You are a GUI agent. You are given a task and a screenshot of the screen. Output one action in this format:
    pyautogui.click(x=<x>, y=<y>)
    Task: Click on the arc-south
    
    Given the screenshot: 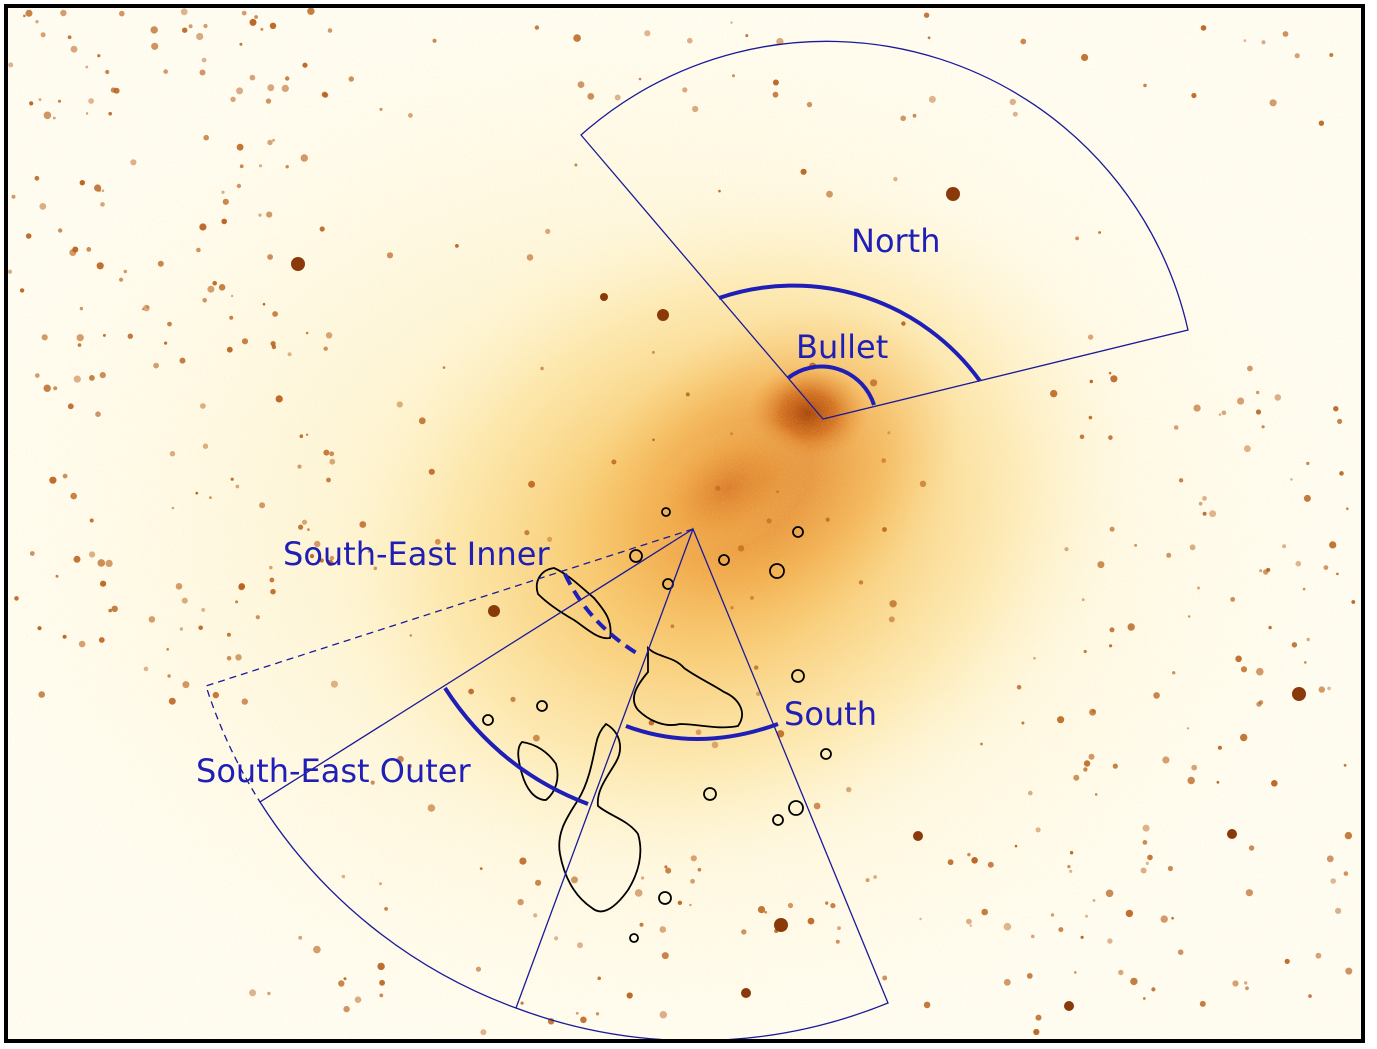 What is the action you would take?
    pyautogui.click(x=702, y=731)
    